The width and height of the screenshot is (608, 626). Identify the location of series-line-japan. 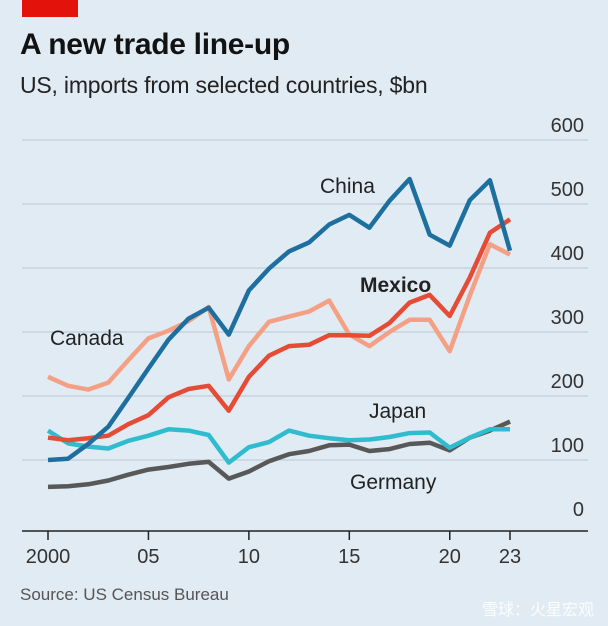
(278, 446).